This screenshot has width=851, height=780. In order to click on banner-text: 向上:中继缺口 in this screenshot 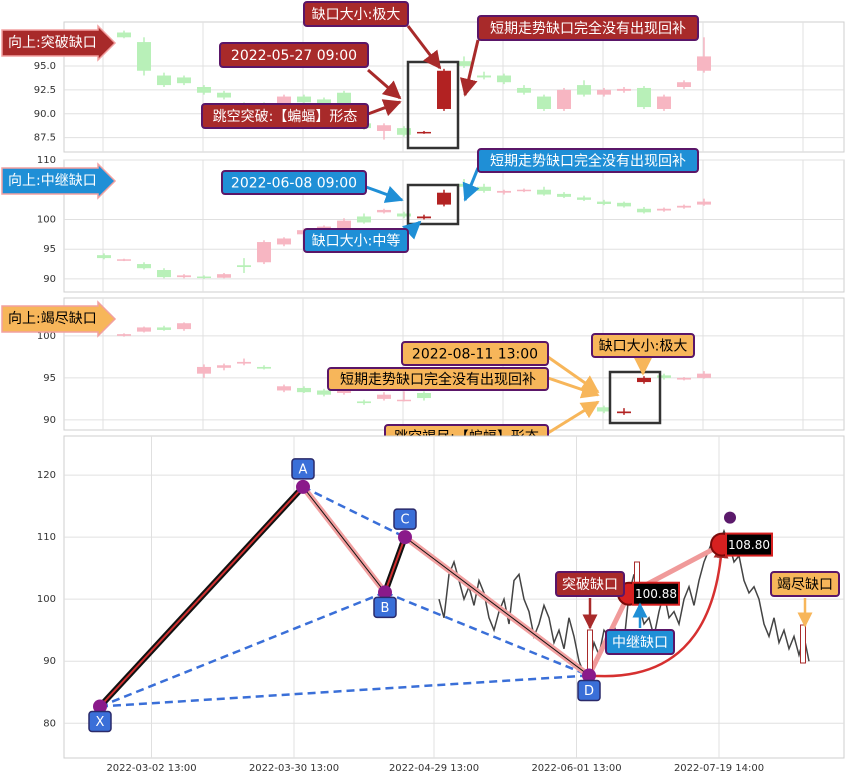, I will do `click(52, 181)`.